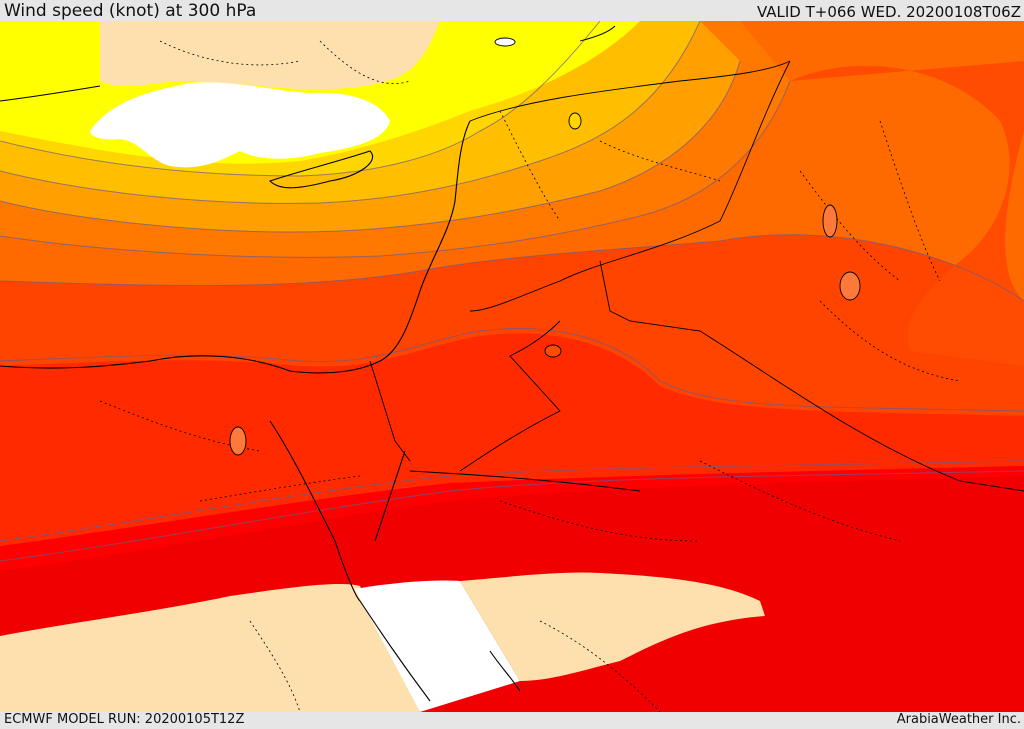  I want to click on low-wind-land-southeast, so click(612, 626).